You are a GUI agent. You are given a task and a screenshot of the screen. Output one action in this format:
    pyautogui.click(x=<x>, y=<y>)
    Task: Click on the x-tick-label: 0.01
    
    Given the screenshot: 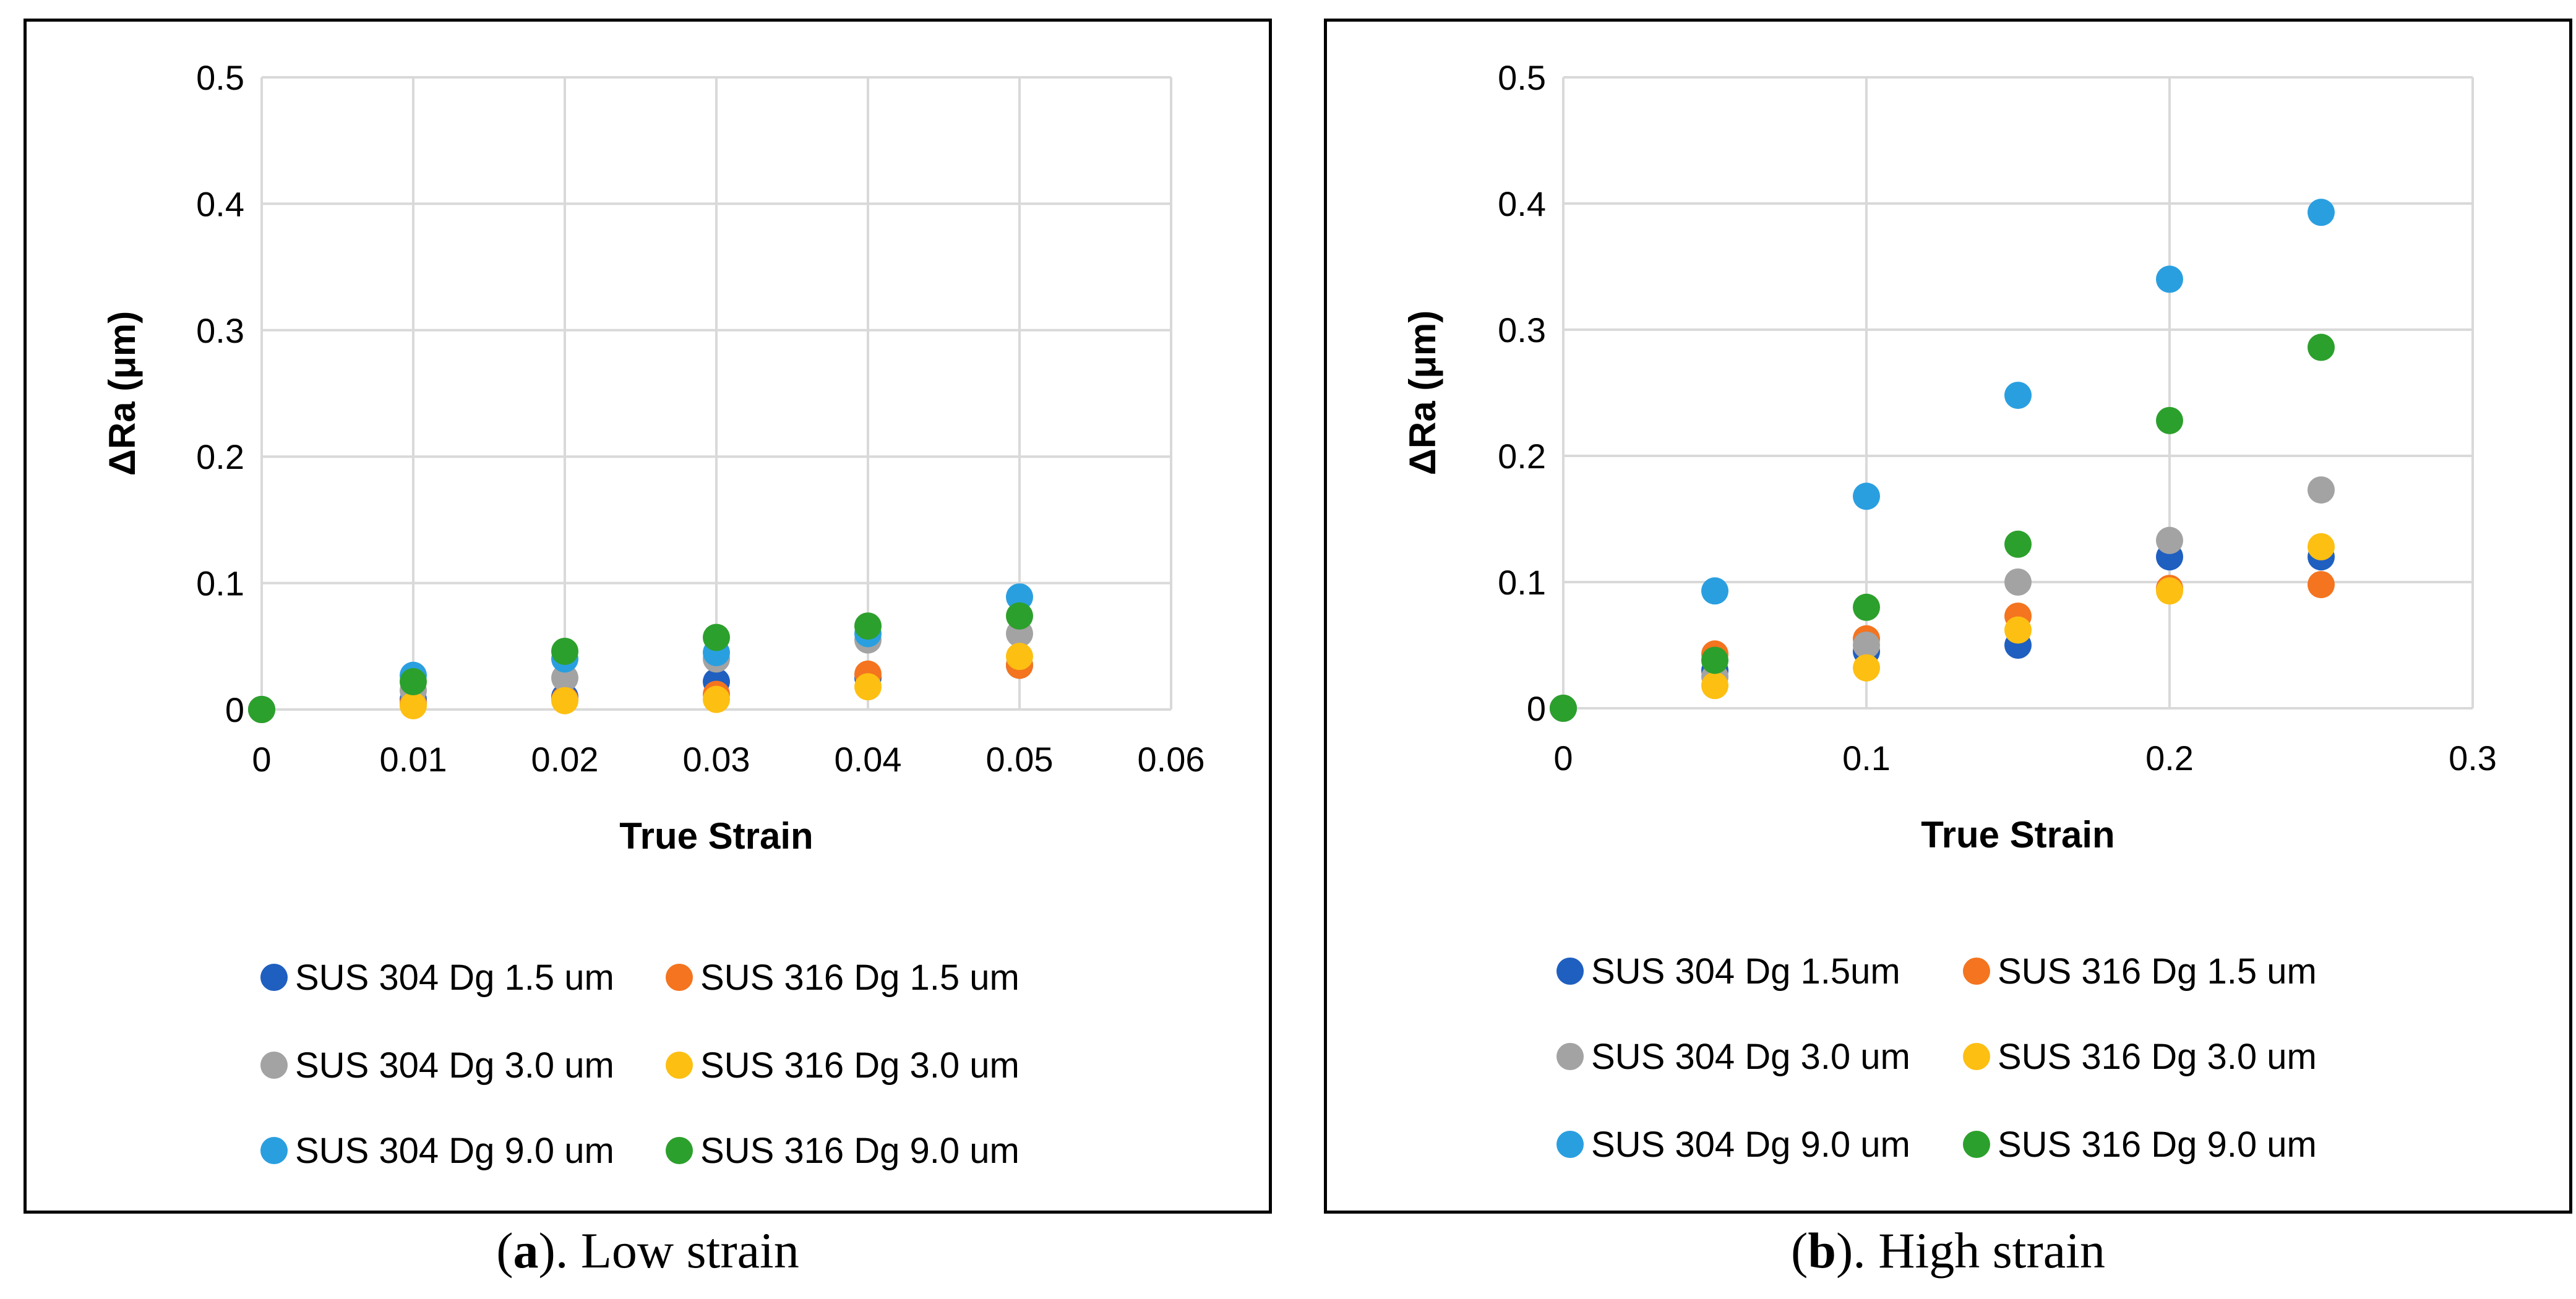 What is the action you would take?
    pyautogui.click(x=413, y=759)
    